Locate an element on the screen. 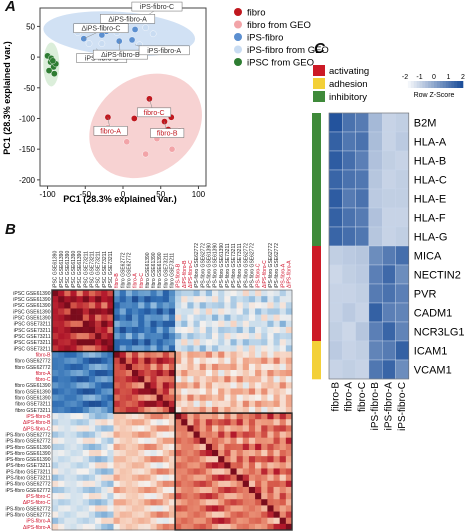  heatmap-col-label: iPS-fibro-A is located at coordinates (283, 275).